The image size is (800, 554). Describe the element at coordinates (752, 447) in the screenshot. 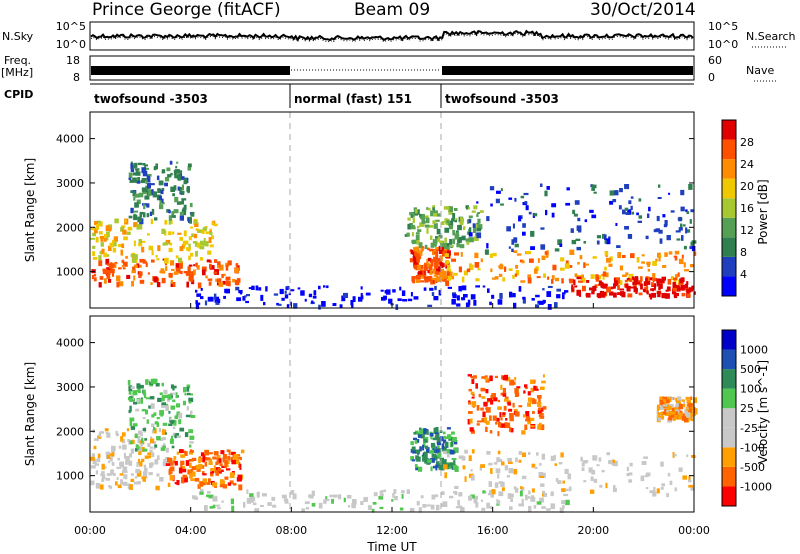

I see `velocity-colorbar-tick-label: -100` at that location.